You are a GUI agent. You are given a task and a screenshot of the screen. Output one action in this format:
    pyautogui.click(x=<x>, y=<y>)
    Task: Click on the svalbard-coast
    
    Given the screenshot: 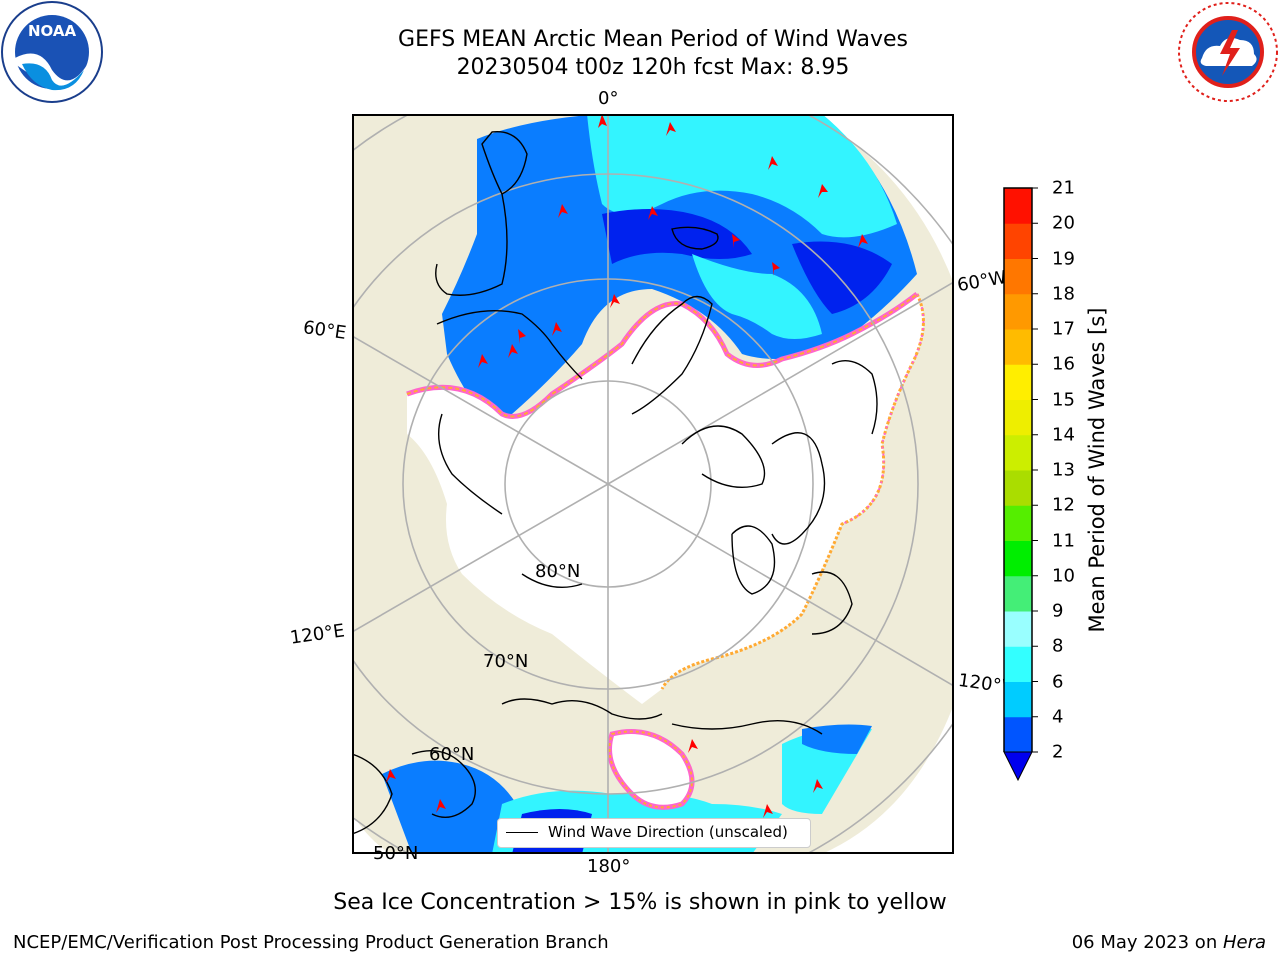 What is the action you would take?
    pyautogui.click(x=695, y=238)
    